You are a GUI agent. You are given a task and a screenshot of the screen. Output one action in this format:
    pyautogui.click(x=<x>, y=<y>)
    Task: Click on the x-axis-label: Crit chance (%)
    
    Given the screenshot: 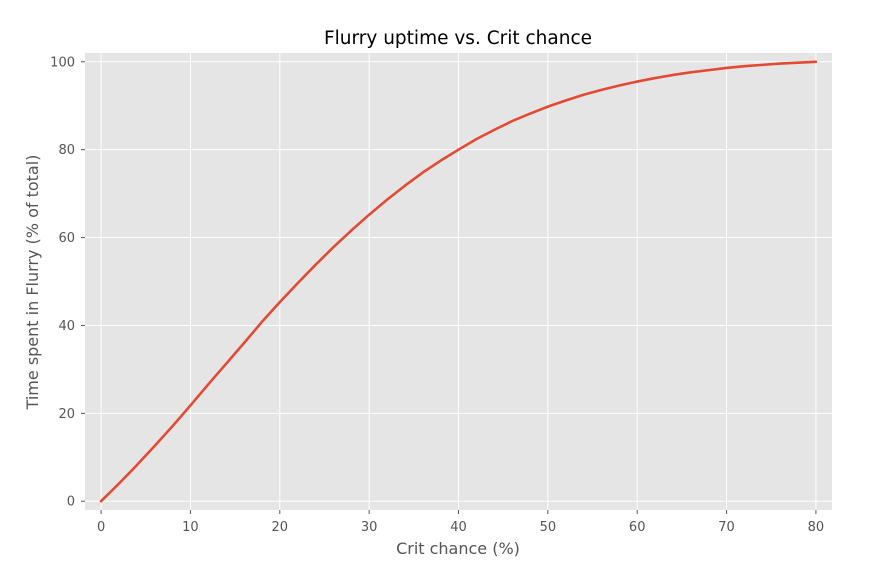 What is the action you would take?
    pyautogui.click(x=458, y=548)
    